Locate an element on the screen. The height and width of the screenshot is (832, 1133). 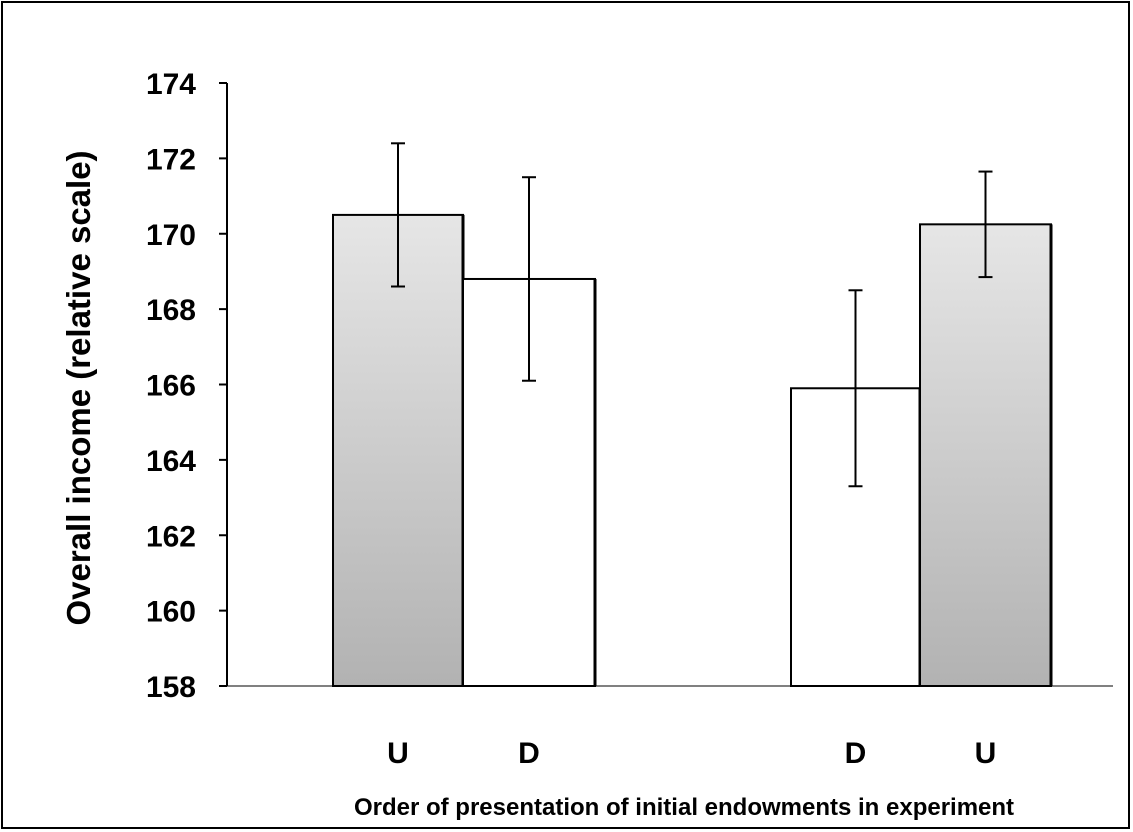
y-axis-title: Overall income (relative scale) is located at coordinates (78, 387).